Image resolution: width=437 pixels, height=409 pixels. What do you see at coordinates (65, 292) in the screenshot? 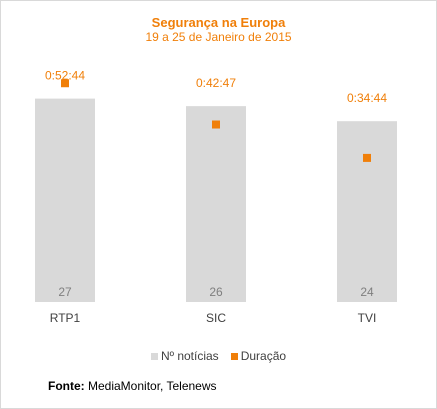
I see `bar-value-label: 27` at bounding box center [65, 292].